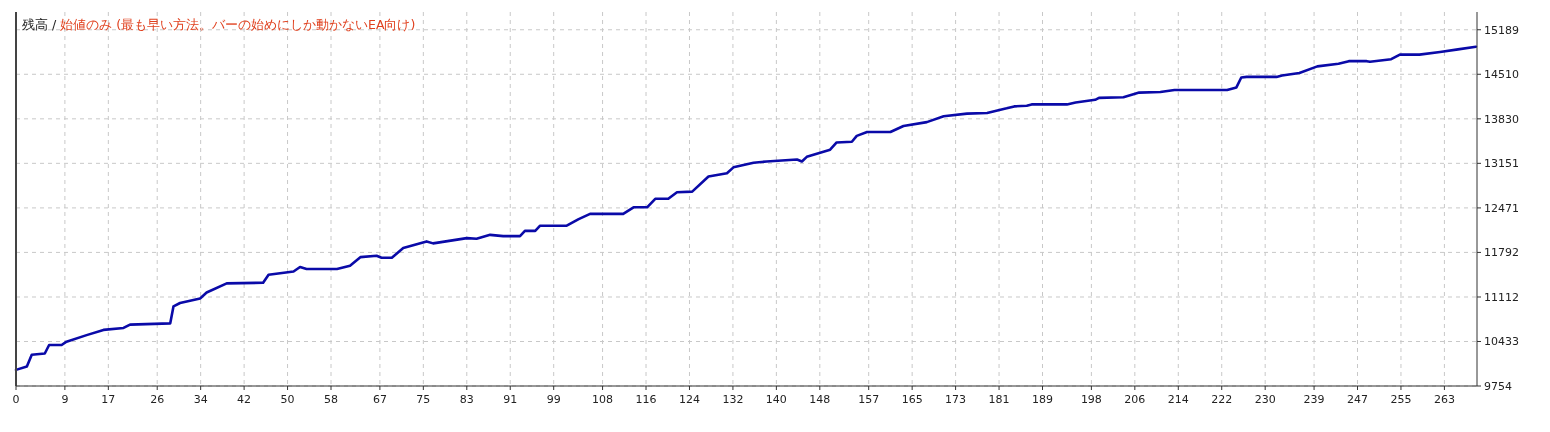 The width and height of the screenshot is (1550, 432). Describe the element at coordinates (16, 399) in the screenshot. I see `x-tick-label: 0` at that location.